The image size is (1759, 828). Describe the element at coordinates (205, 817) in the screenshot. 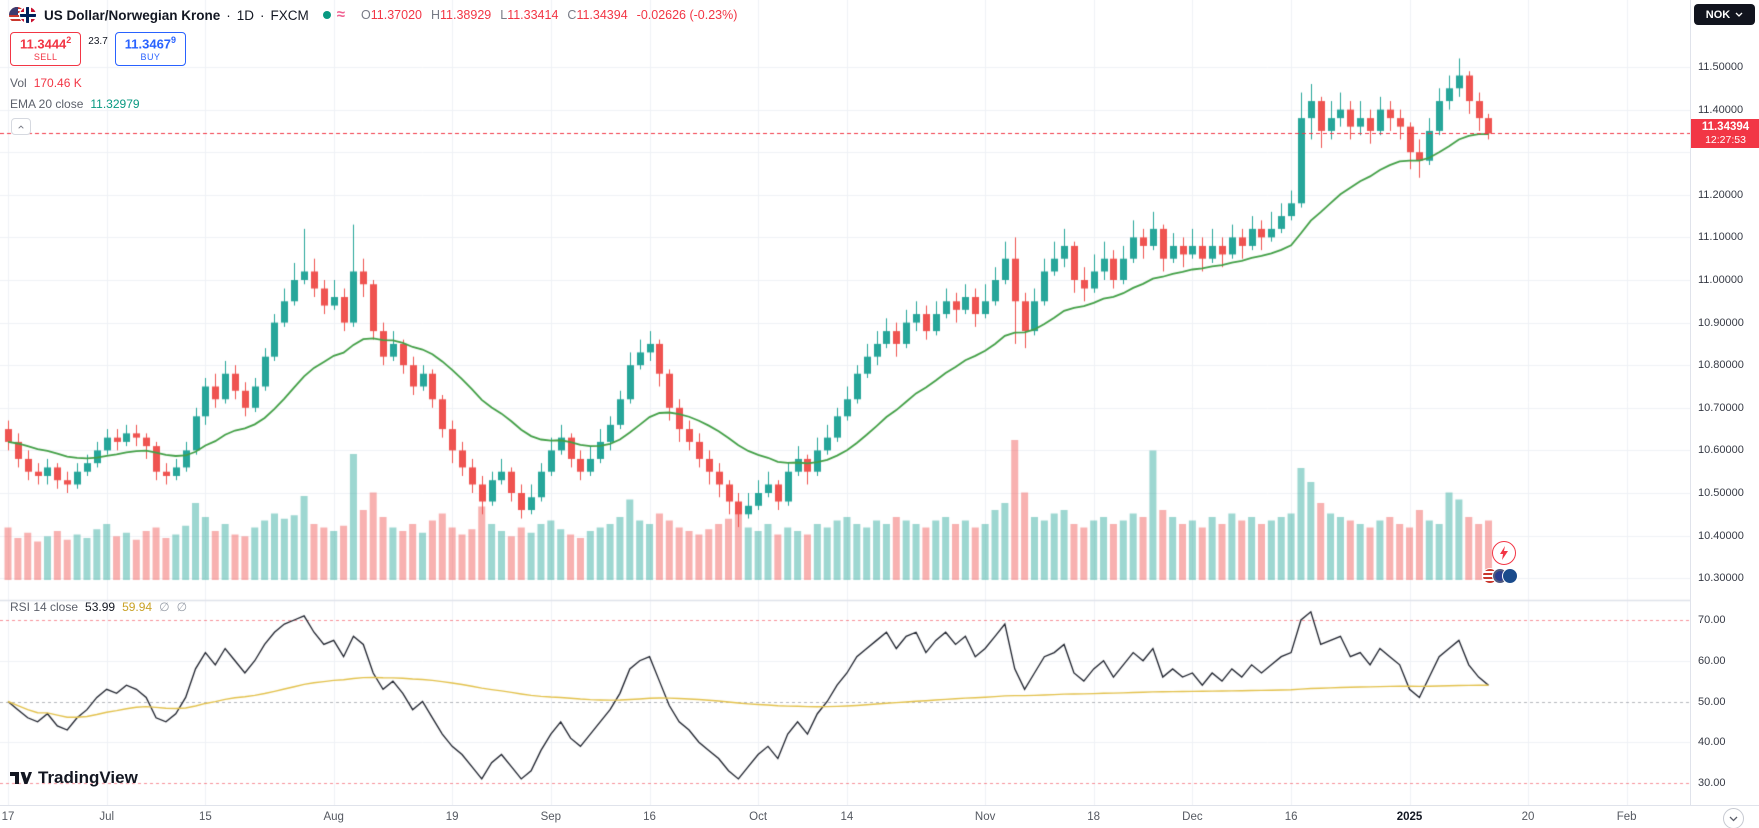

I see `time-tick-label: 15` at that location.